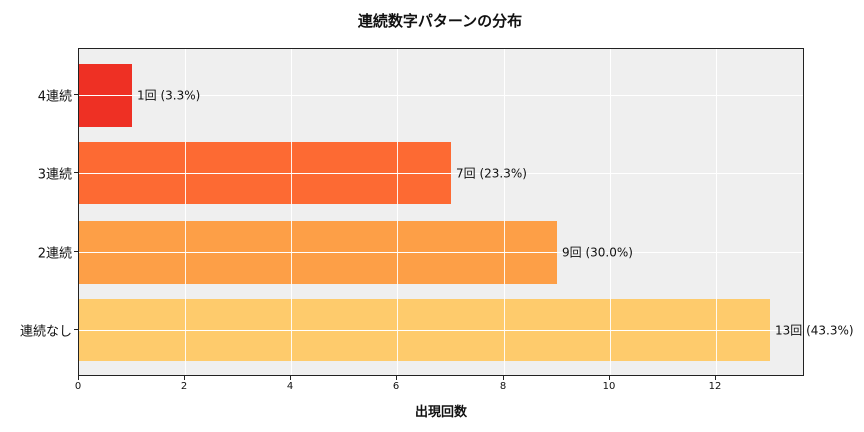 Image resolution: width=864 pixels, height=432 pixels. I want to click on y-tick-label: 連続なし, so click(45, 332).